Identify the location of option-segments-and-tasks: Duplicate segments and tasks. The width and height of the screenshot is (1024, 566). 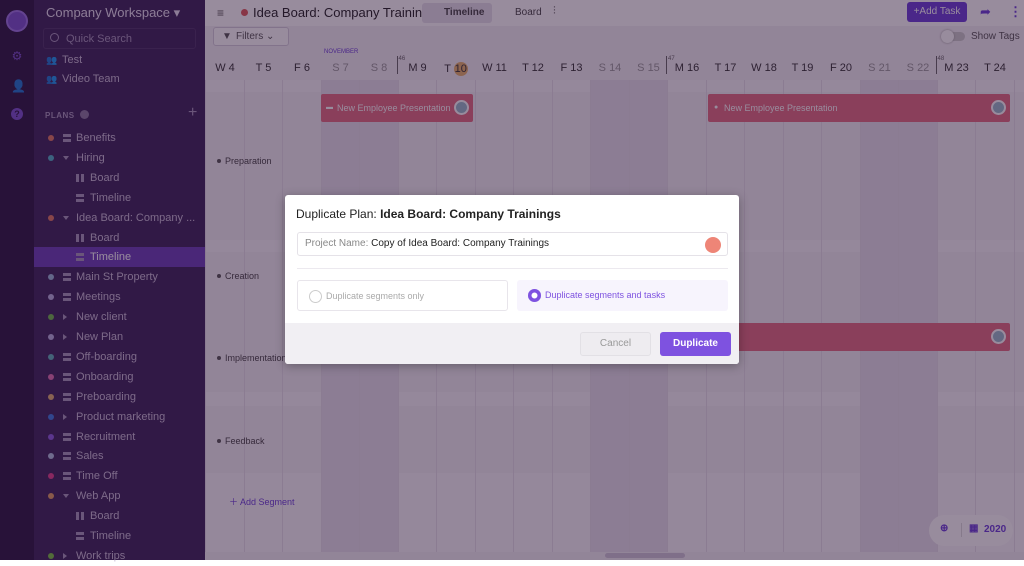
(622, 295).